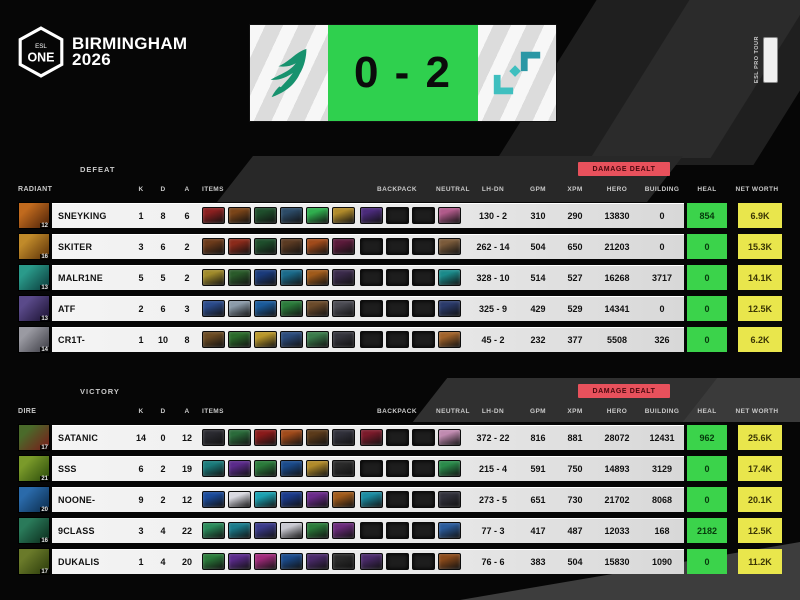  What do you see at coordinates (79, 561) in the screenshot?
I see `player-name: DUKALIS` at bounding box center [79, 561].